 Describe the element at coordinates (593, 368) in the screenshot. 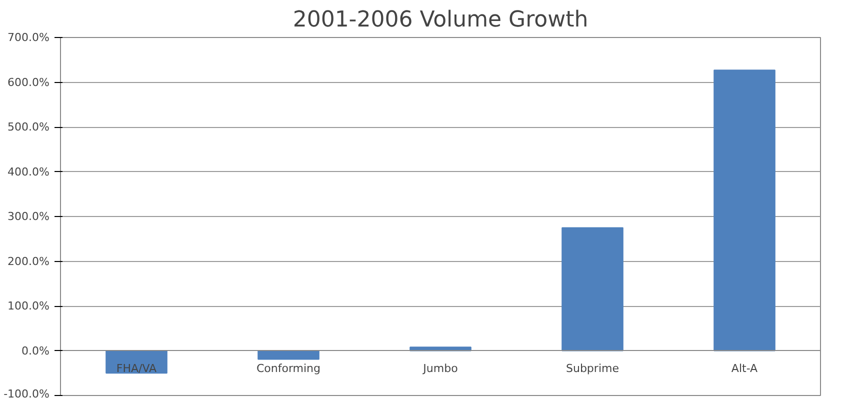

I see `x-tick-label: Subprime` at that location.